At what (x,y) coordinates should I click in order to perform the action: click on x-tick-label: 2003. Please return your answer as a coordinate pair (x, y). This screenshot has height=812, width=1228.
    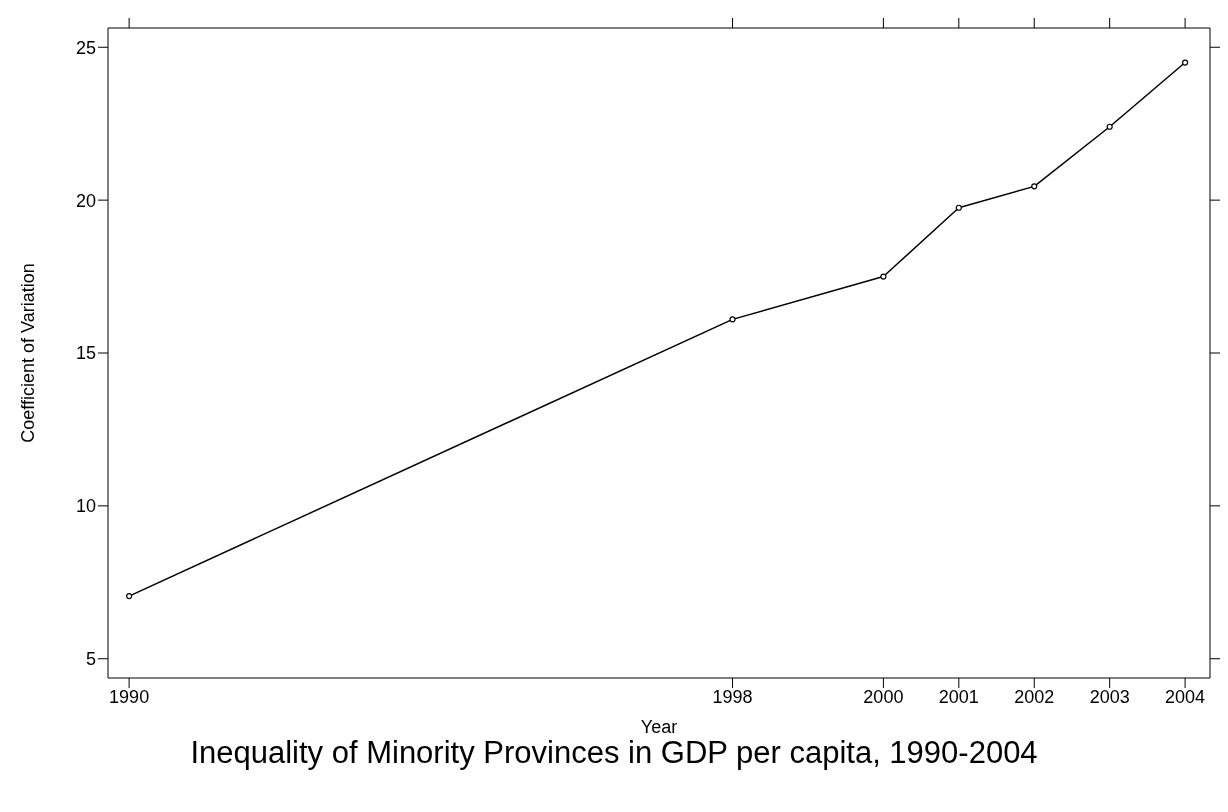
    Looking at the image, I should click on (1109, 696).